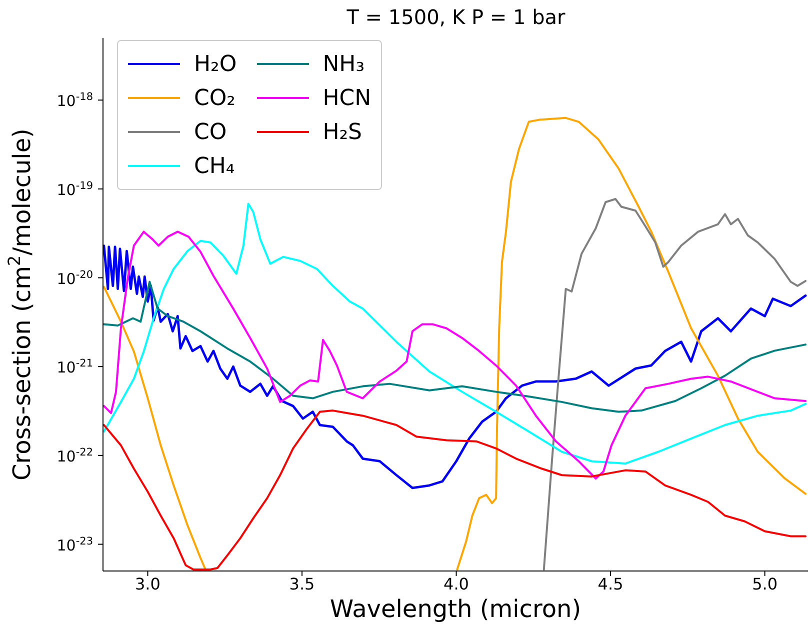 This screenshot has width=809, height=631. I want to click on x-tick-label: 5.0, so click(765, 584).